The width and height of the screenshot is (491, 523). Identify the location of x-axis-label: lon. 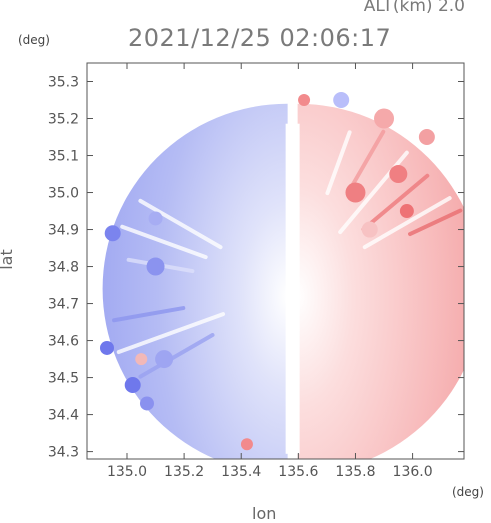
(264, 513).